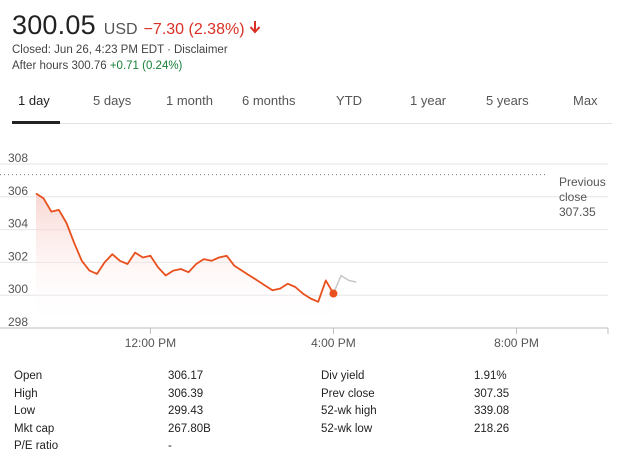 This screenshot has width=620, height=470. Describe the element at coordinates (146, 66) in the screenshot. I see `after-hours-change: +0.71 (0.24%)` at that location.